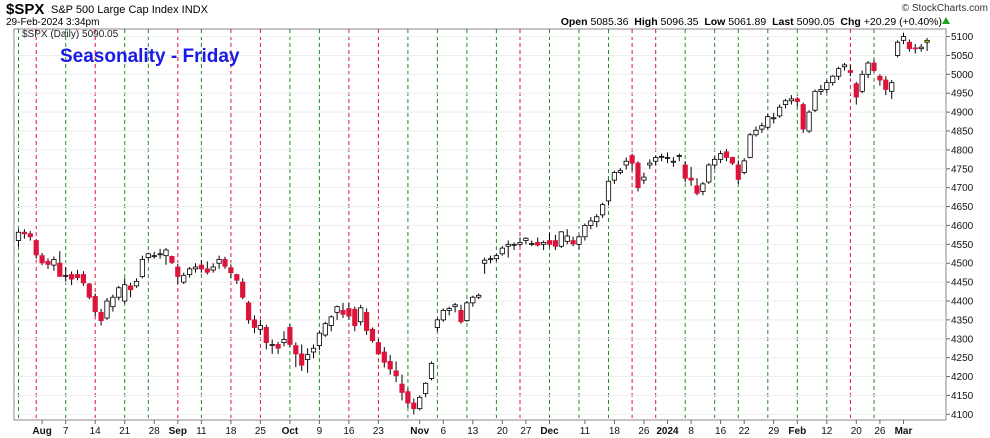 Image resolution: width=990 pixels, height=438 pixels. What do you see at coordinates (25, 9) in the screenshot?
I see `symbol: $SPX` at bounding box center [25, 9].